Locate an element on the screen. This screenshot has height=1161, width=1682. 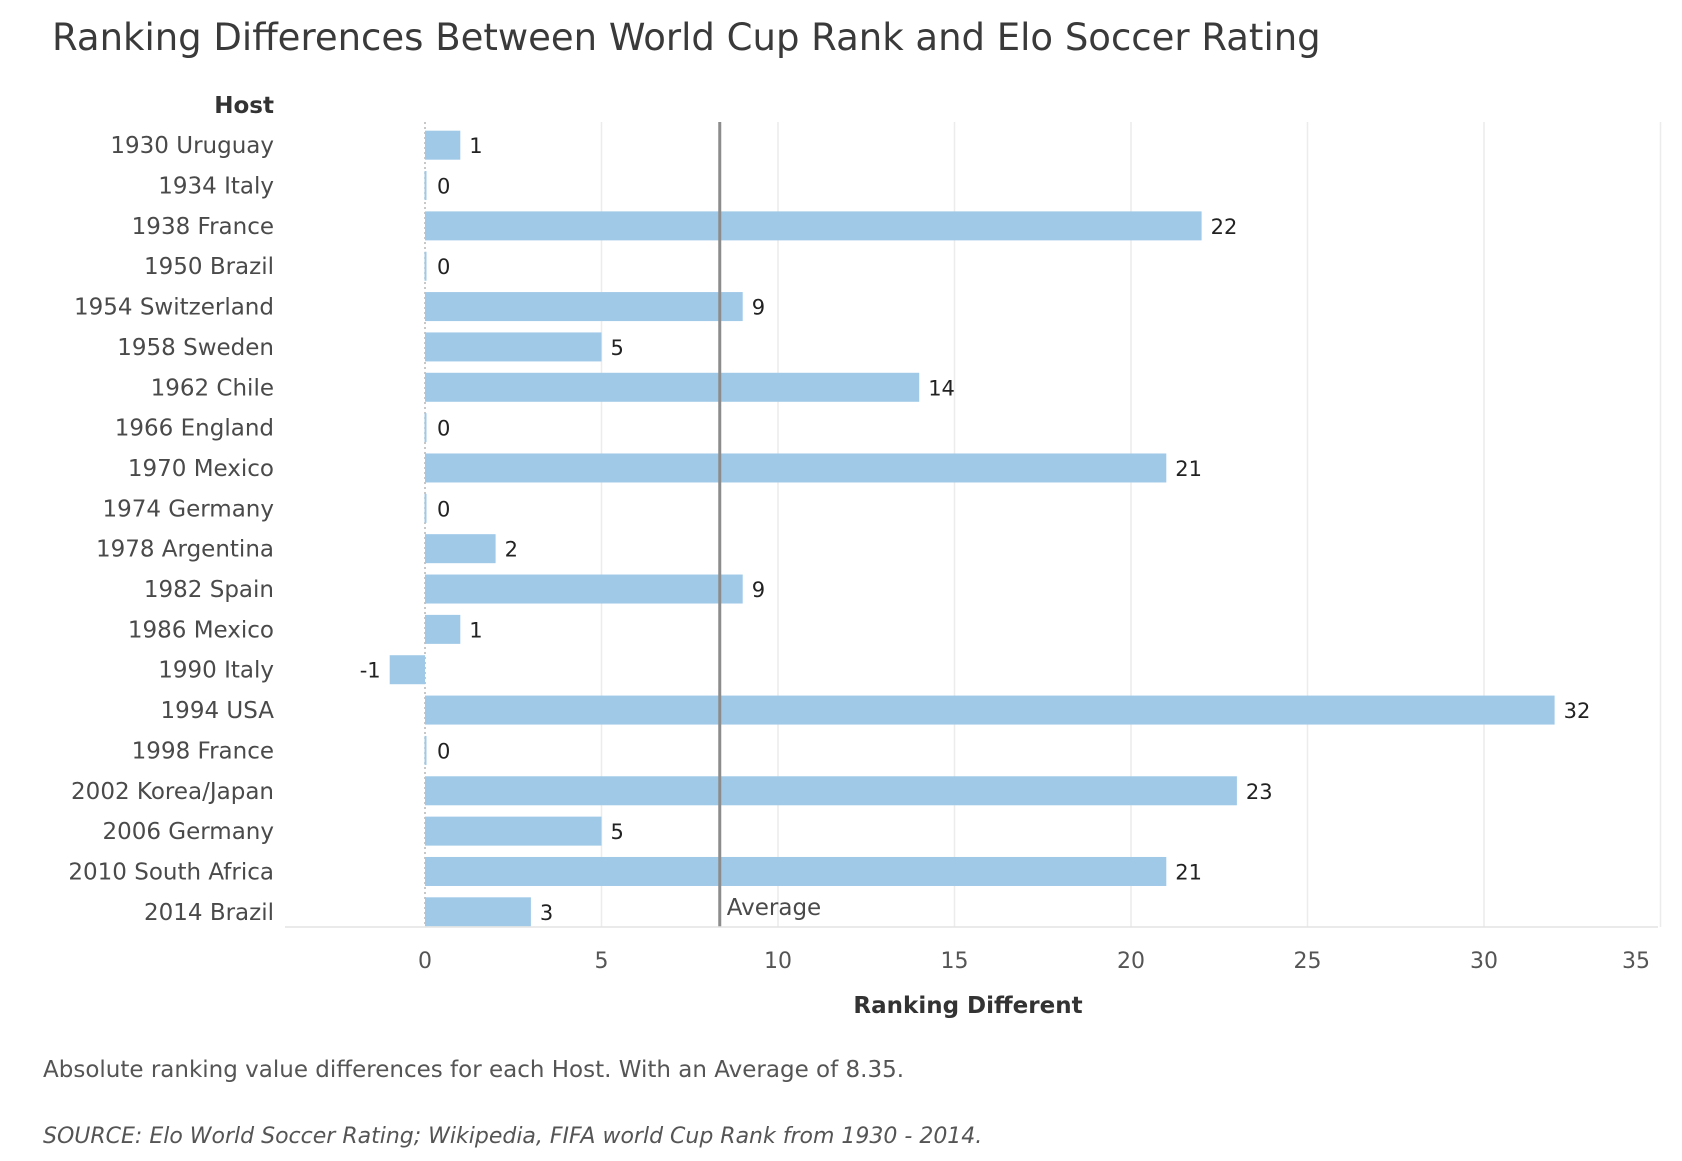
category-label: 2014 Brazil is located at coordinates (209, 913).